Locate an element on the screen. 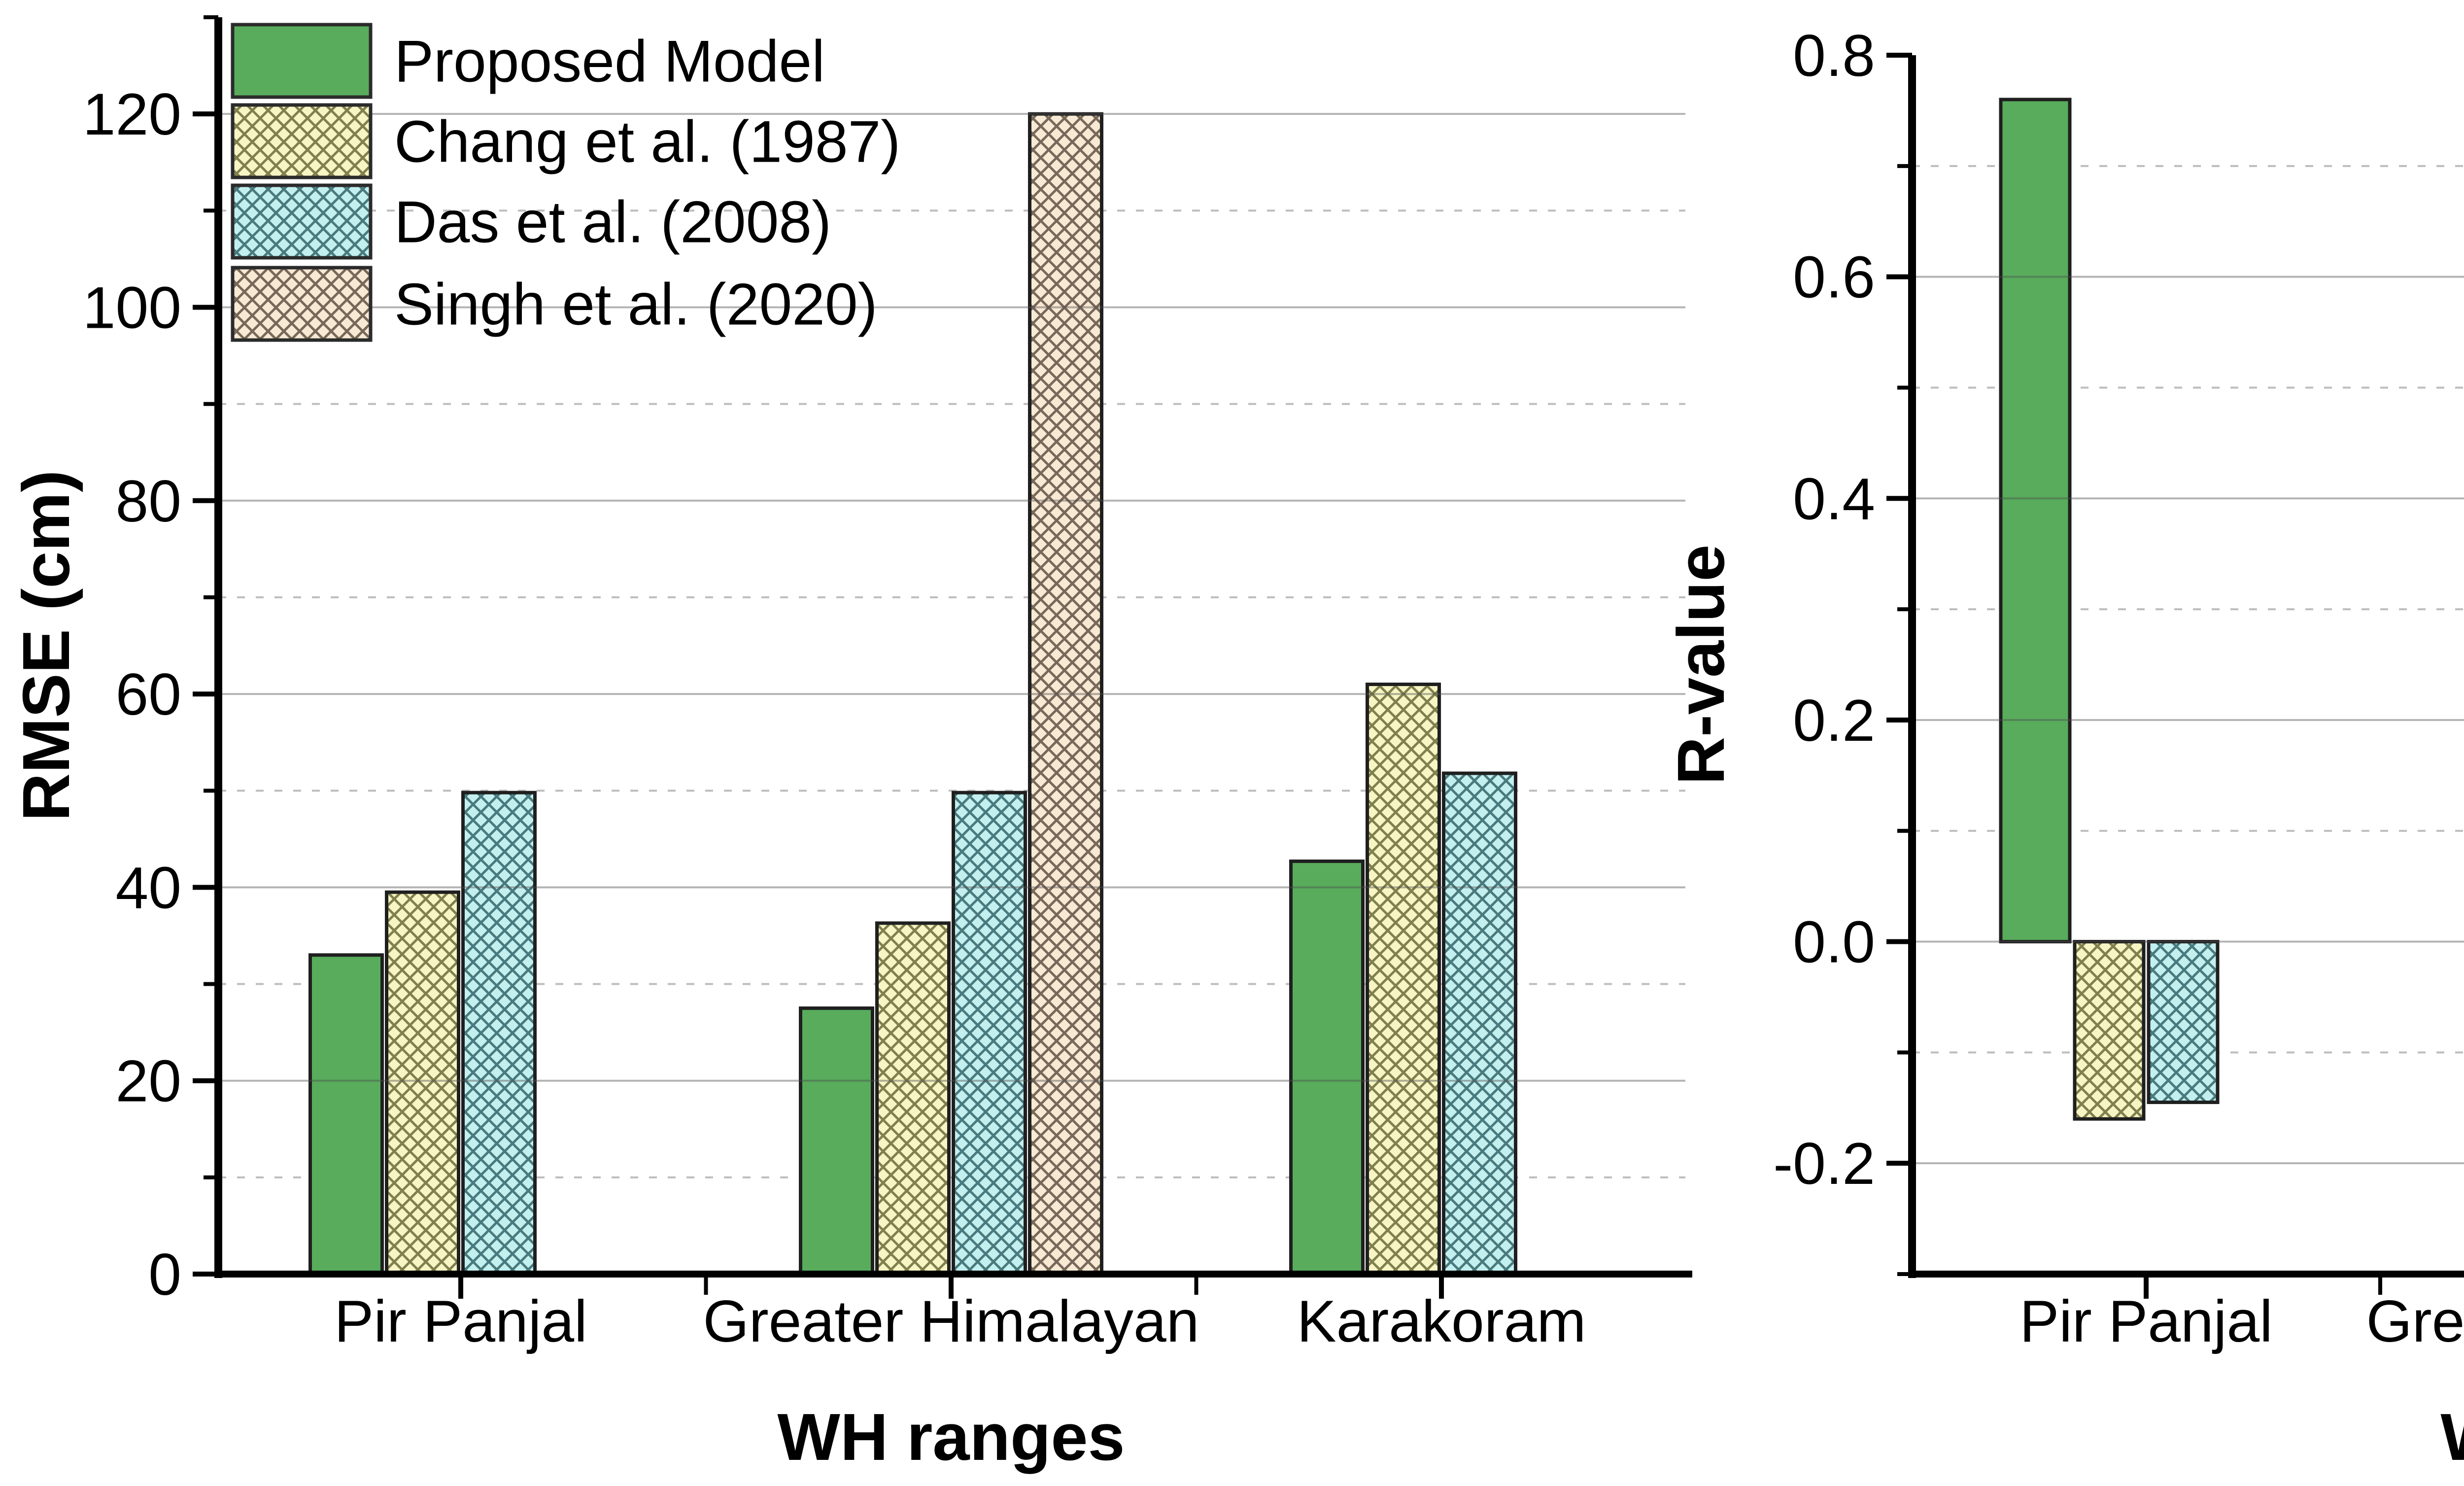 The height and width of the screenshot is (1486, 2464). y-tick-label: -0.2 is located at coordinates (1824, 1164).